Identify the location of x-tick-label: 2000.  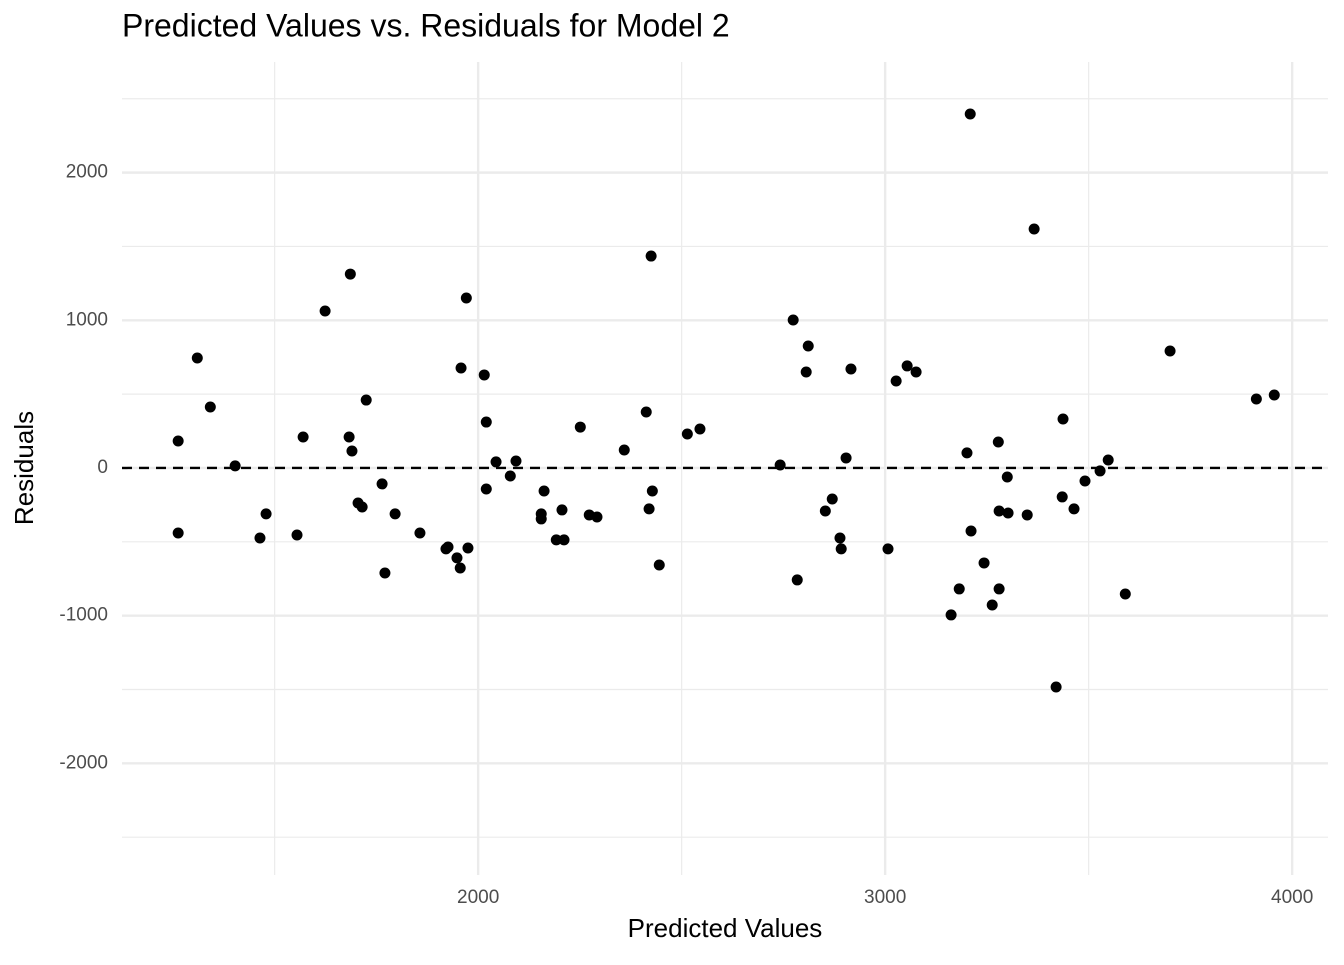
(478, 897).